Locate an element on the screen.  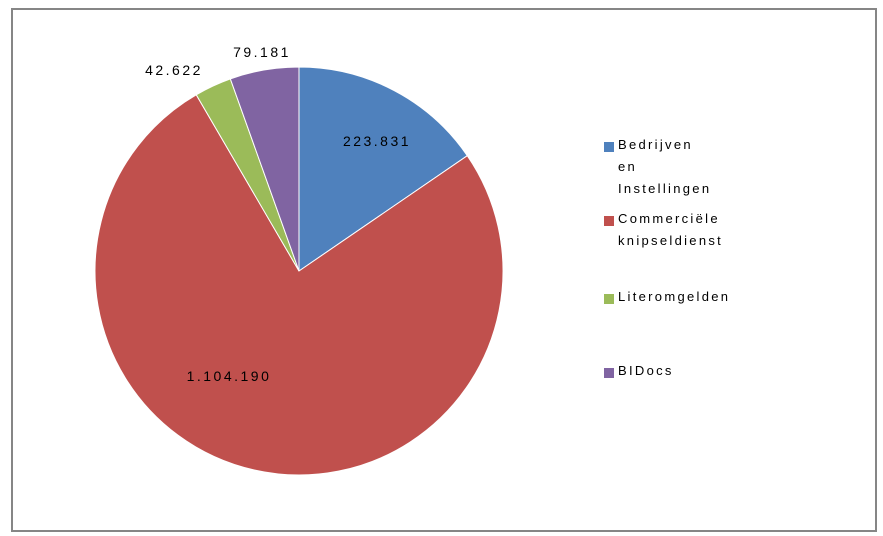
legend-item-bidocs: BIDocs is located at coordinates (639, 372).